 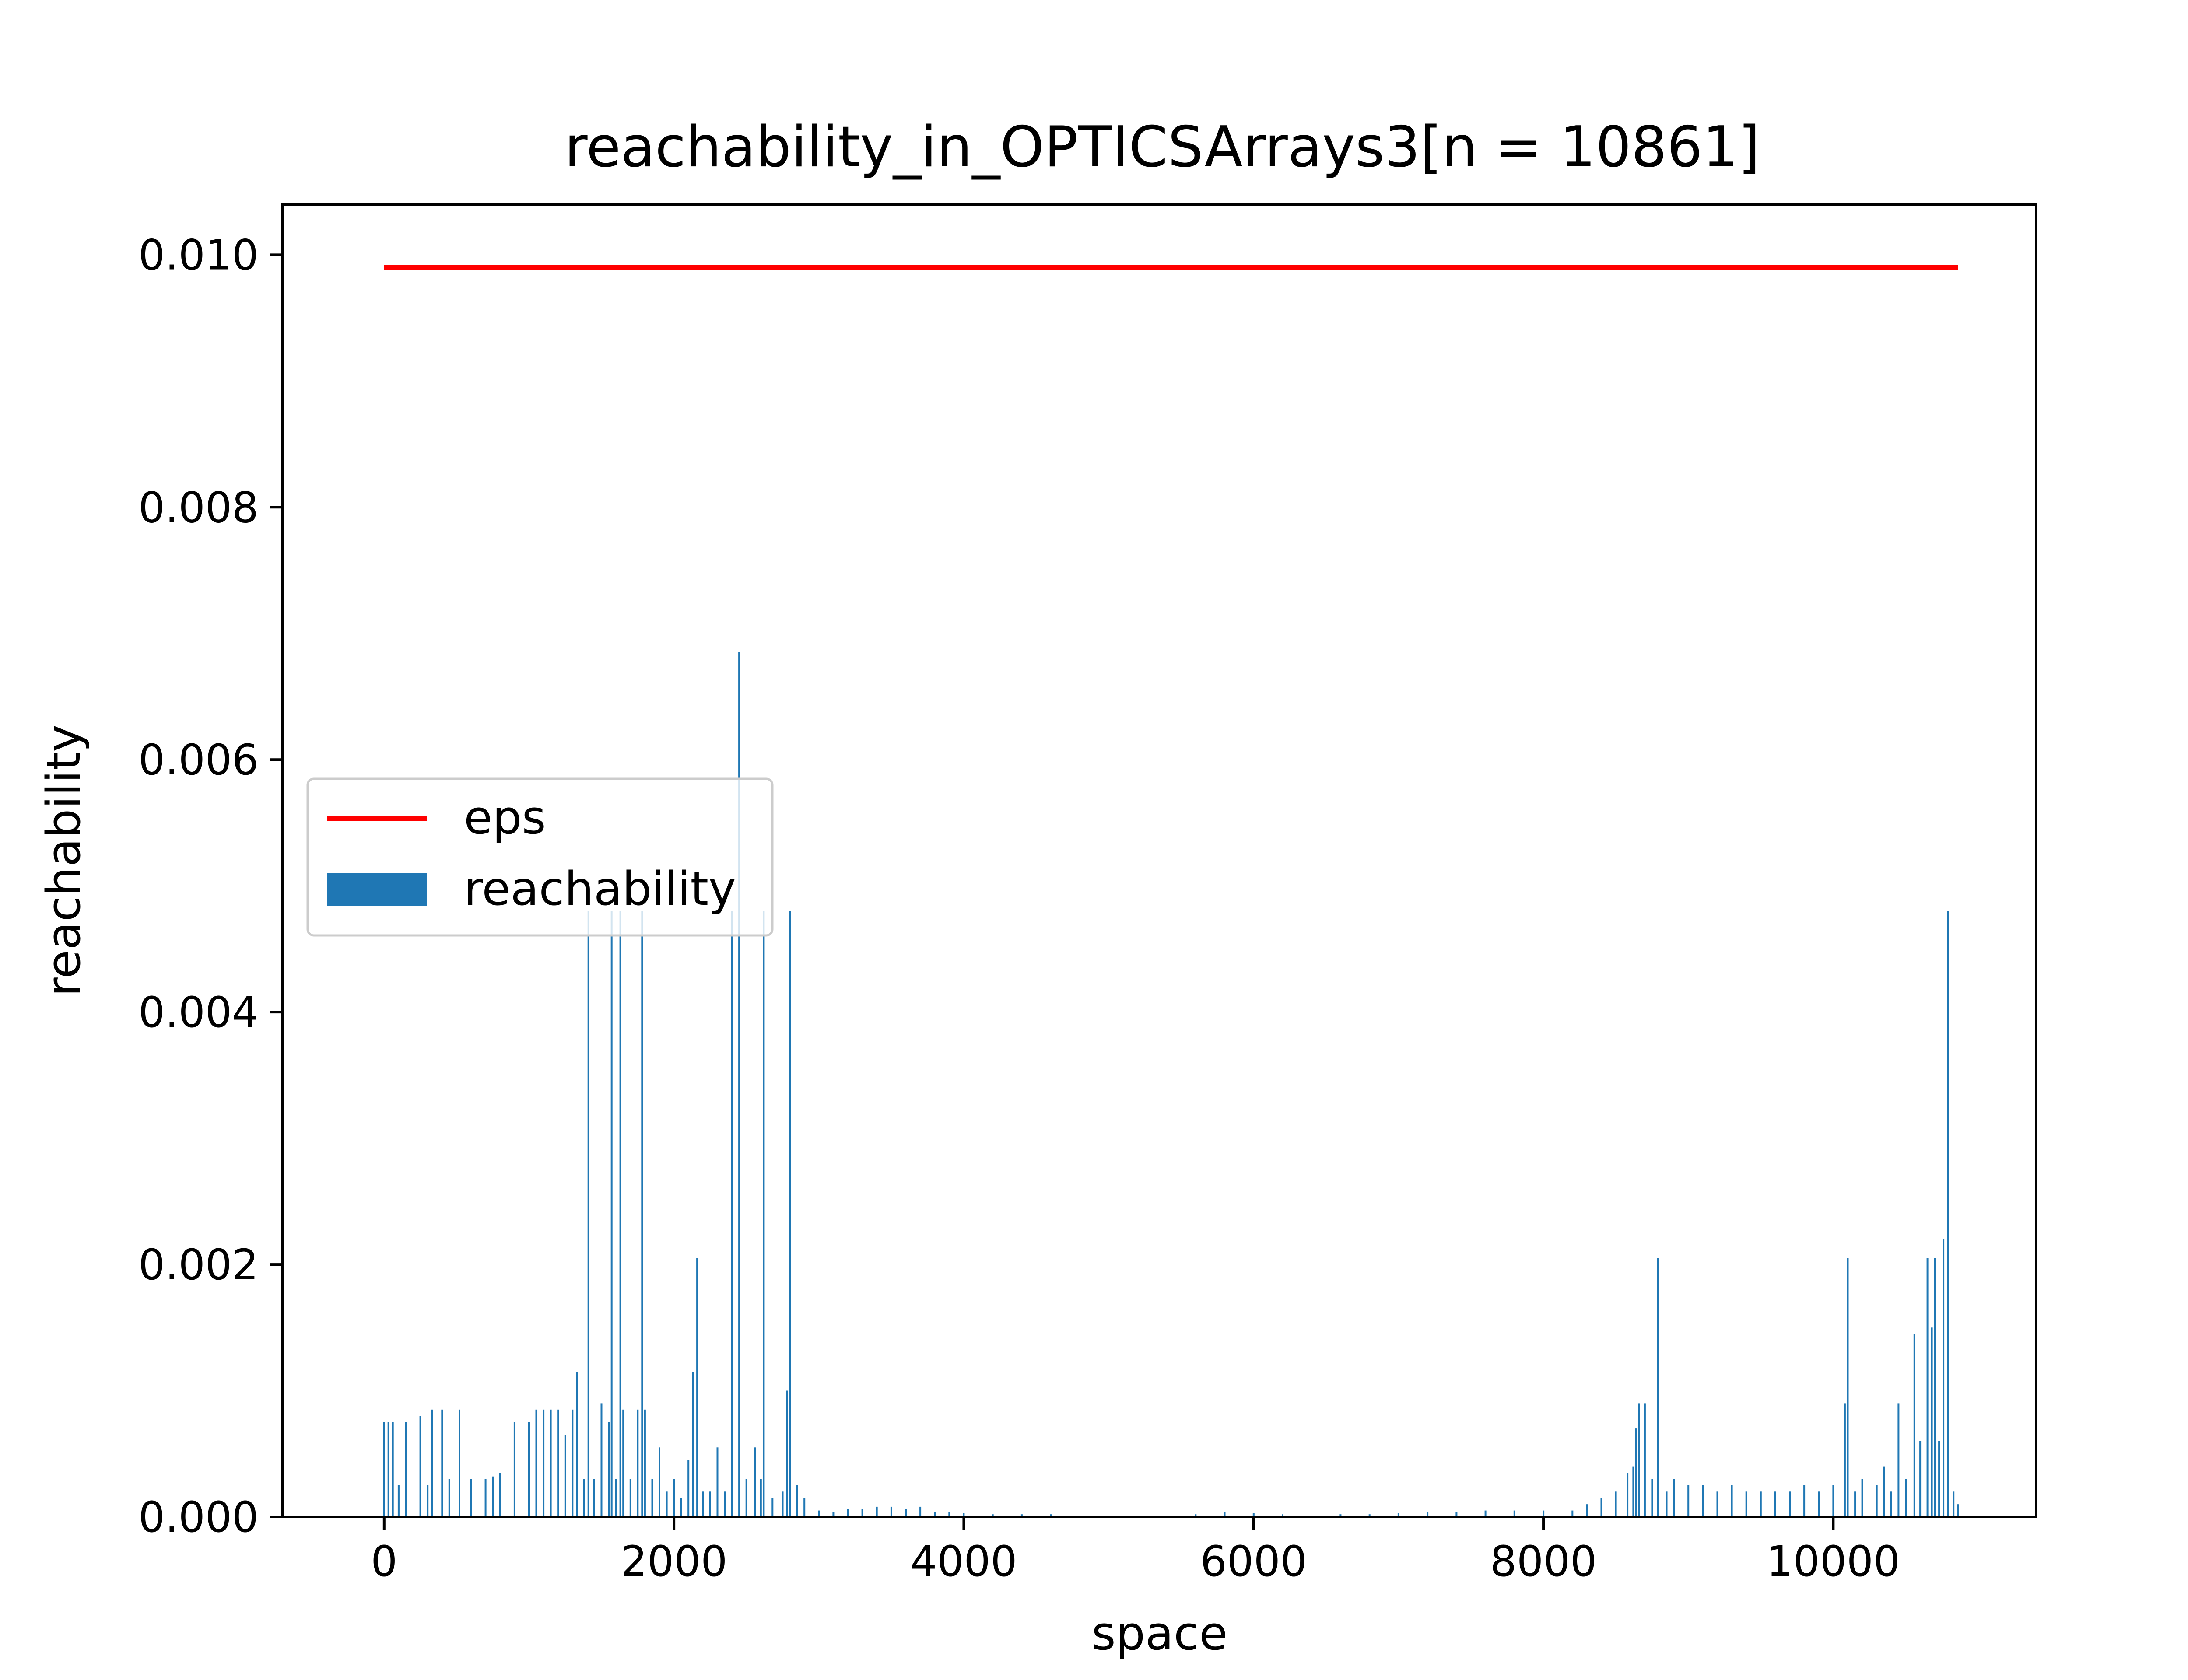 I want to click on y-tick-label: 0.002, so click(x=199, y=1264).